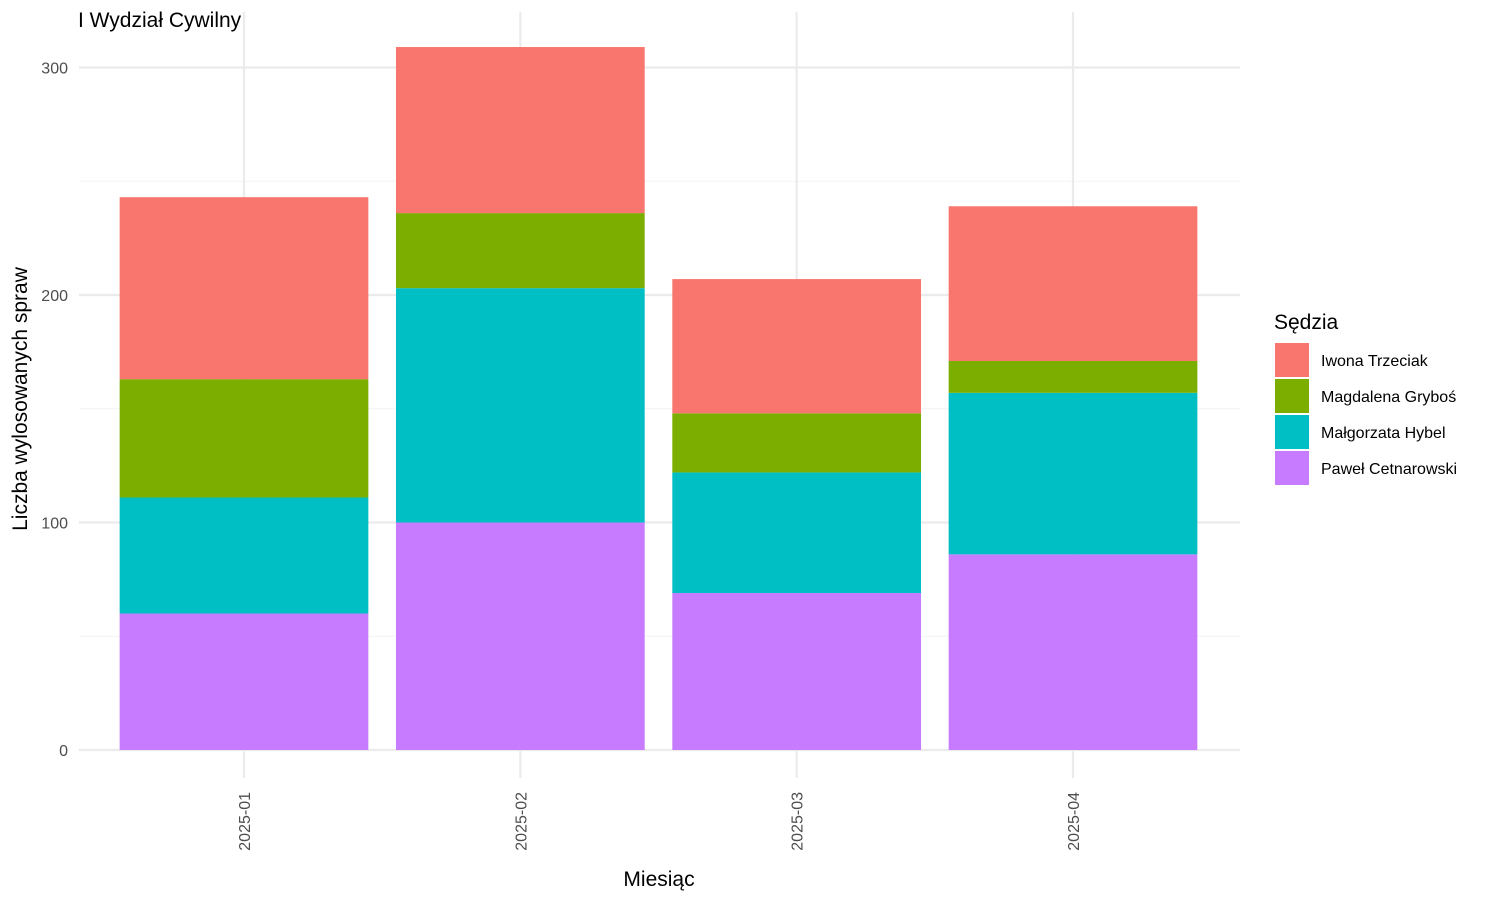 The width and height of the screenshot is (1500, 900). Describe the element at coordinates (658, 879) in the screenshot. I see `x-axis-title: Miesiąc` at that location.